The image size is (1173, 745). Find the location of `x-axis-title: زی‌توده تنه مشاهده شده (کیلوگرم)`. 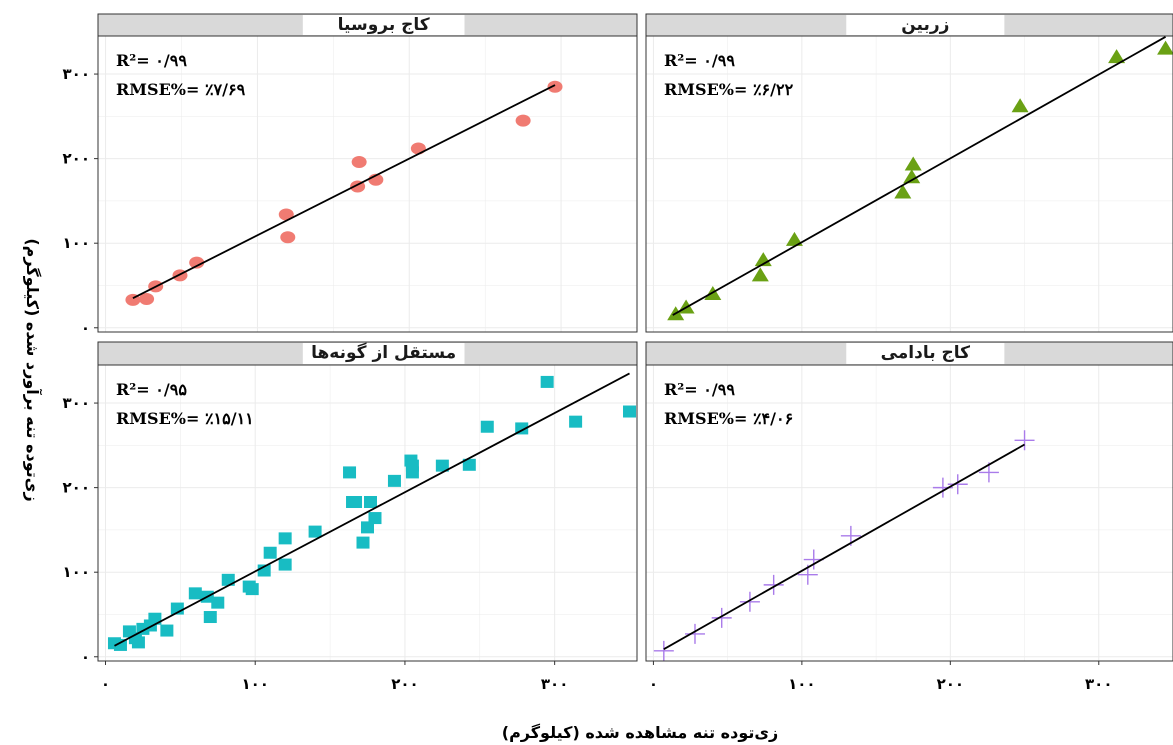

x-axis-title: زی‌توده تنه مشاهده شده (کیلوگرم) is located at coordinates (640, 732).